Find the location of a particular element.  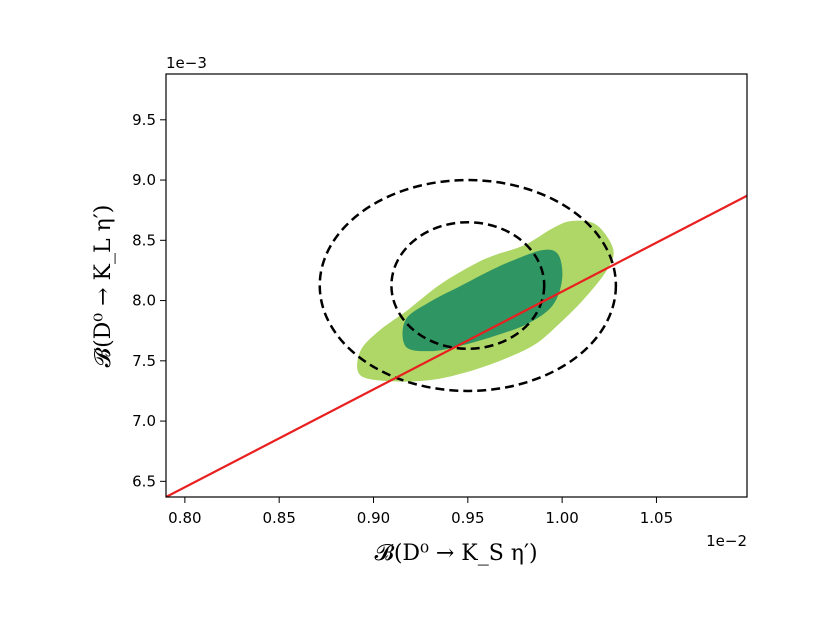

y-tick-label: 7.0 is located at coordinates (144, 421).